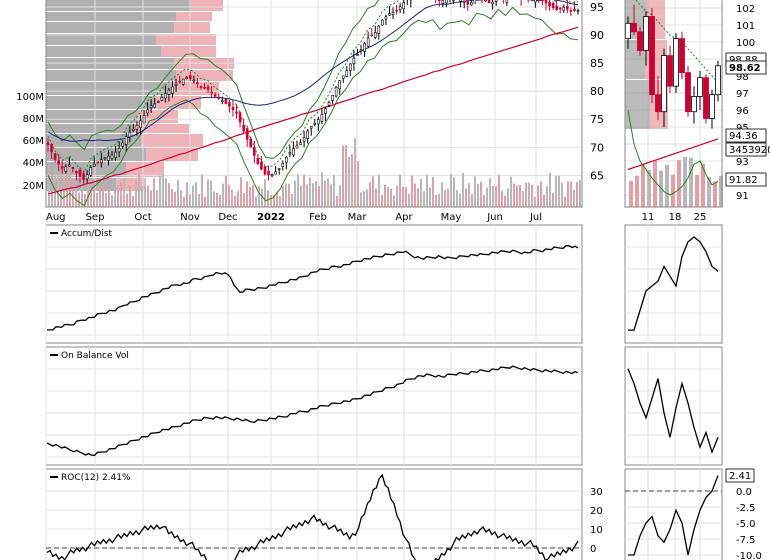 The width and height of the screenshot is (770, 560). What do you see at coordinates (742, 77) in the screenshot?
I see `zoom-y-tick-label: 98` at bounding box center [742, 77].